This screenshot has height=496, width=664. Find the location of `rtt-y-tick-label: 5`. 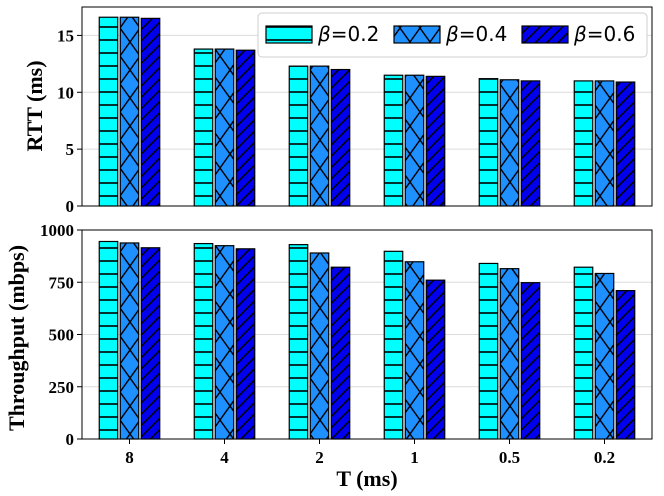

rtt-y-tick-label: 5 is located at coordinates (70, 149).